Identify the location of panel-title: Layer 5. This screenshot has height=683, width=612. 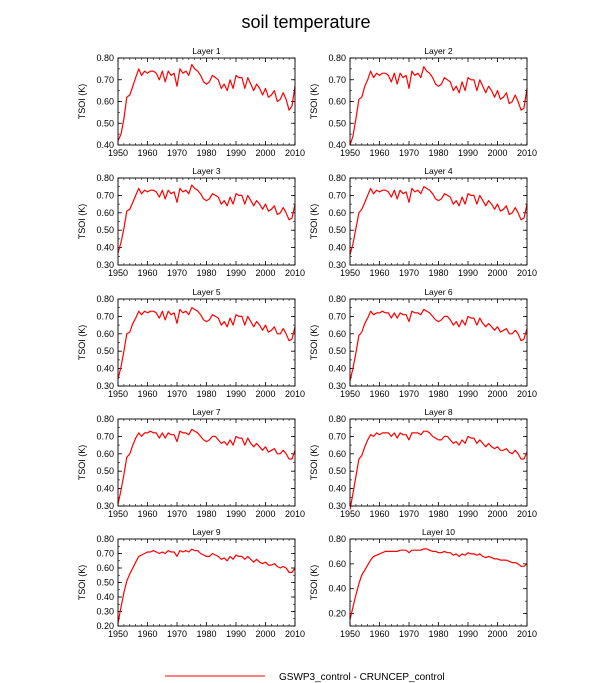
(206, 292).